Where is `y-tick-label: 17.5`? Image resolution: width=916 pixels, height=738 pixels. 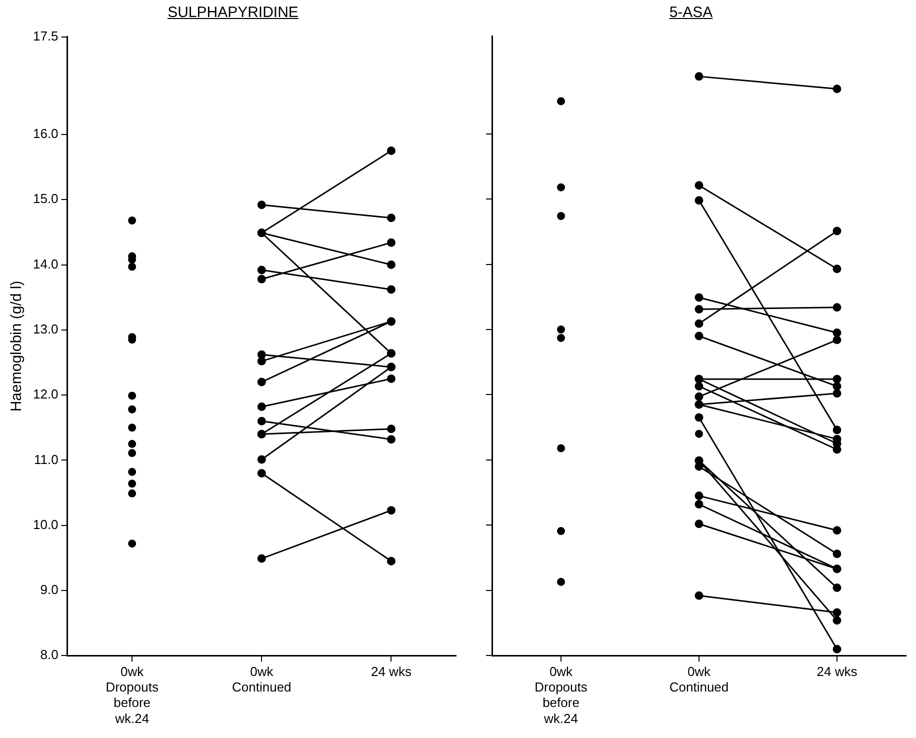
y-tick-label: 17.5 is located at coordinates (45, 36).